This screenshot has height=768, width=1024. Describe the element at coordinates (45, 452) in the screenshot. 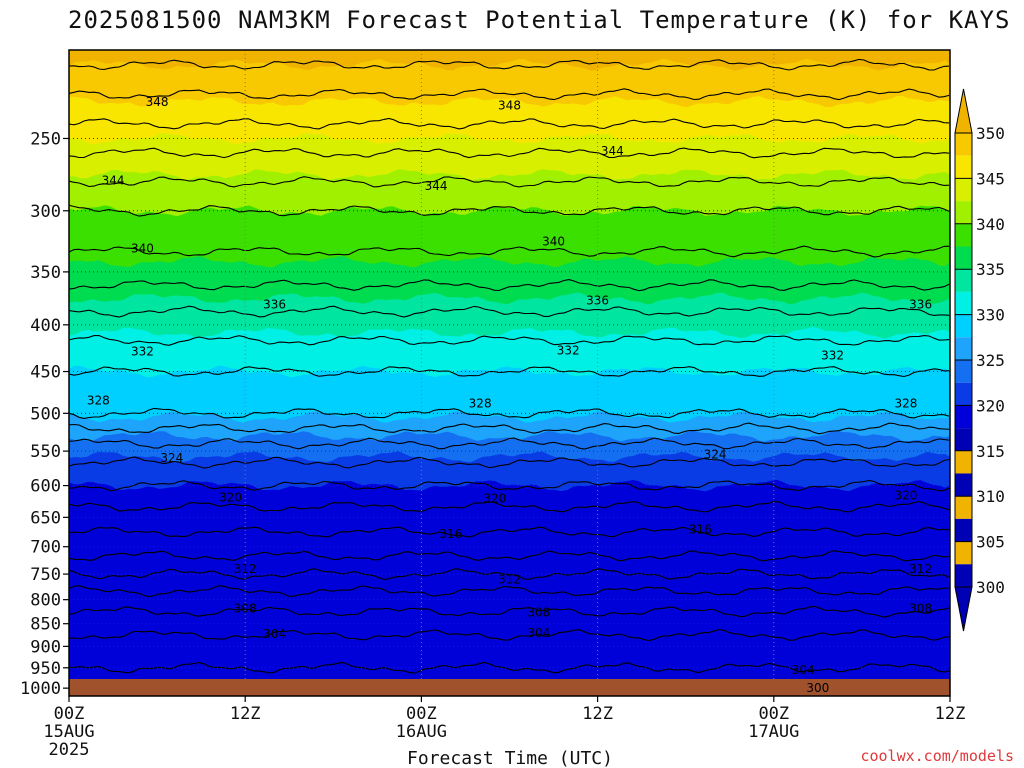

I see `y-tick-label: 550` at that location.